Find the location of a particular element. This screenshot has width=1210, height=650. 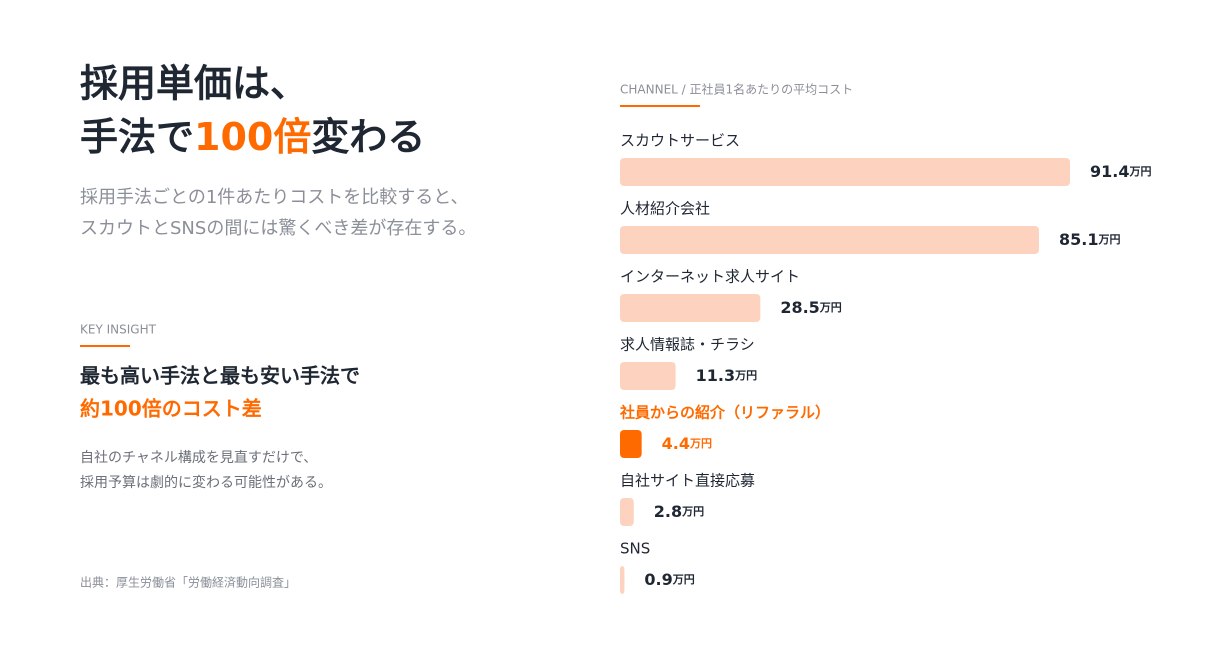

value-label: 85.1万円 is located at coordinates (1089, 239).